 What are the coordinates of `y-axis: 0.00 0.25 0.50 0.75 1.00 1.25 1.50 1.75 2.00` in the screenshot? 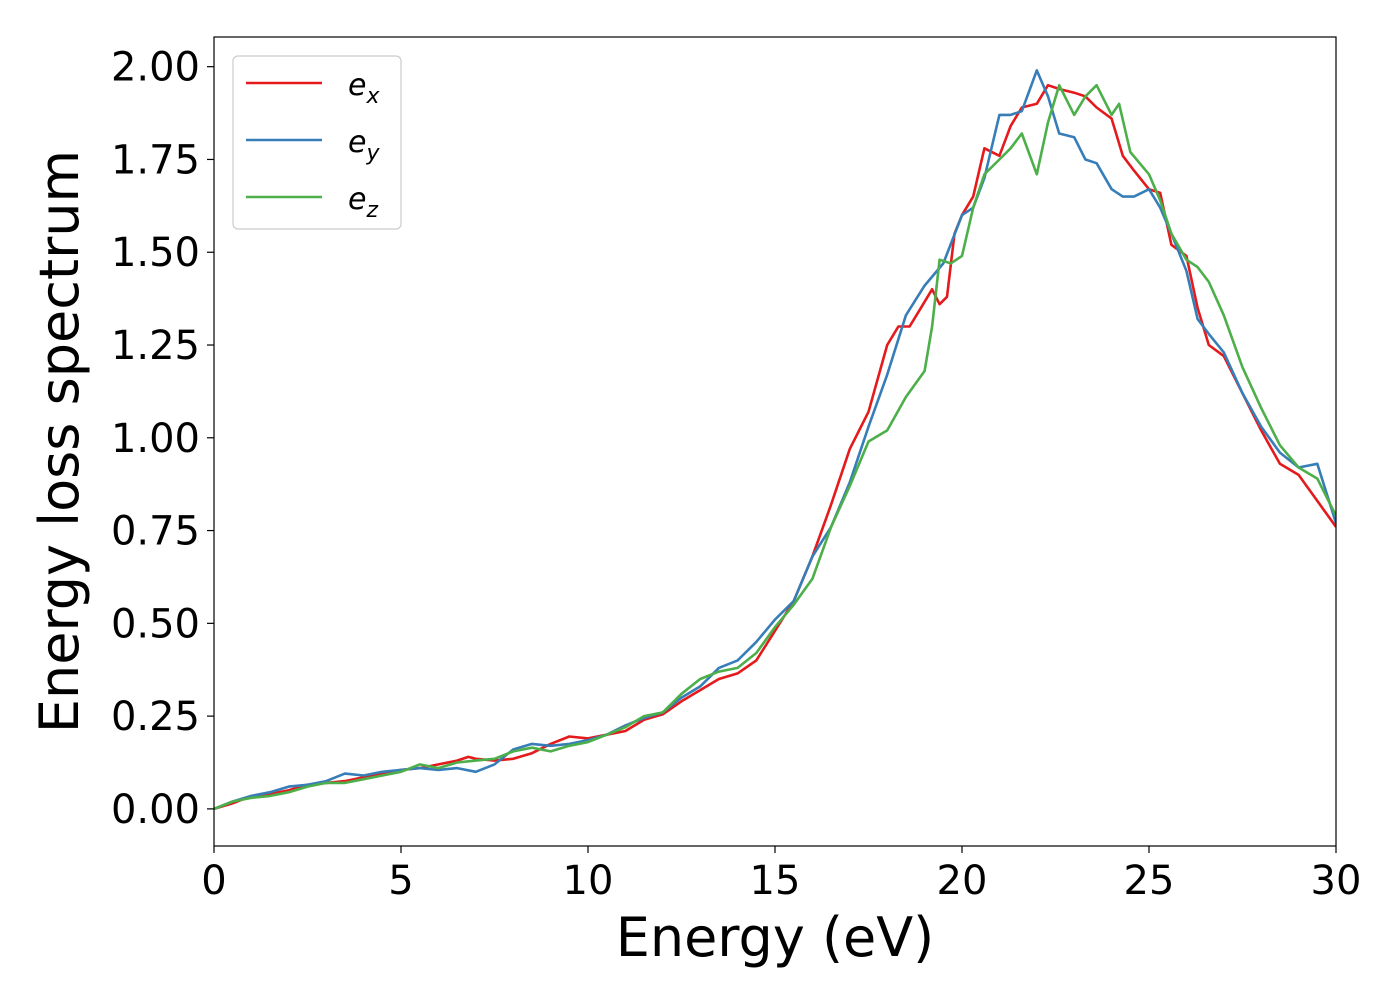 It's located at (162, 439).